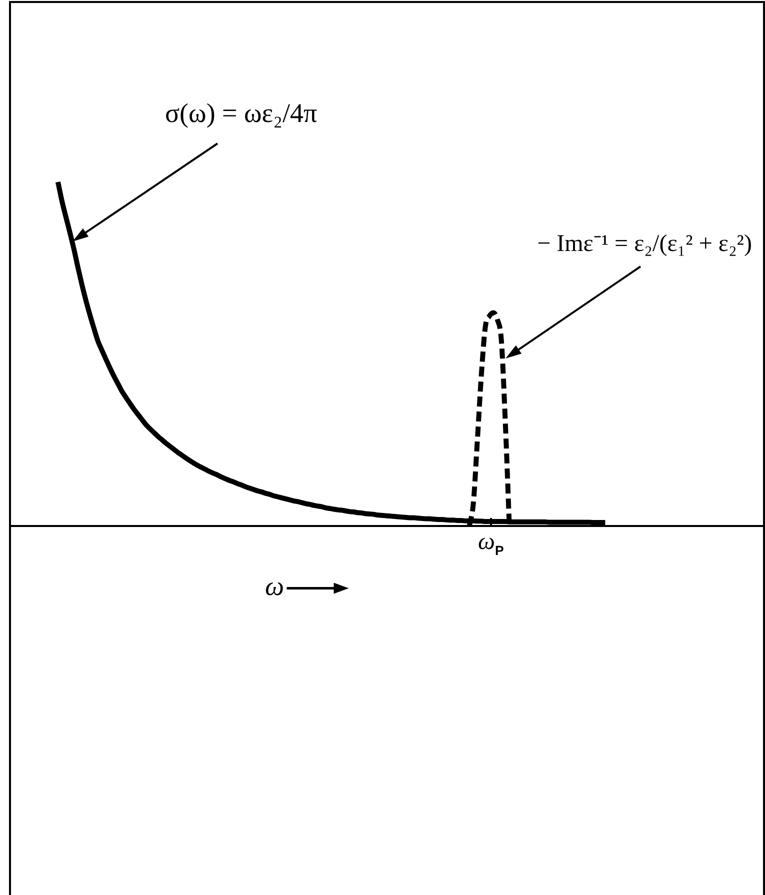  Describe the element at coordinates (274, 586) in the screenshot. I see `x-axis-title: ω` at that location.